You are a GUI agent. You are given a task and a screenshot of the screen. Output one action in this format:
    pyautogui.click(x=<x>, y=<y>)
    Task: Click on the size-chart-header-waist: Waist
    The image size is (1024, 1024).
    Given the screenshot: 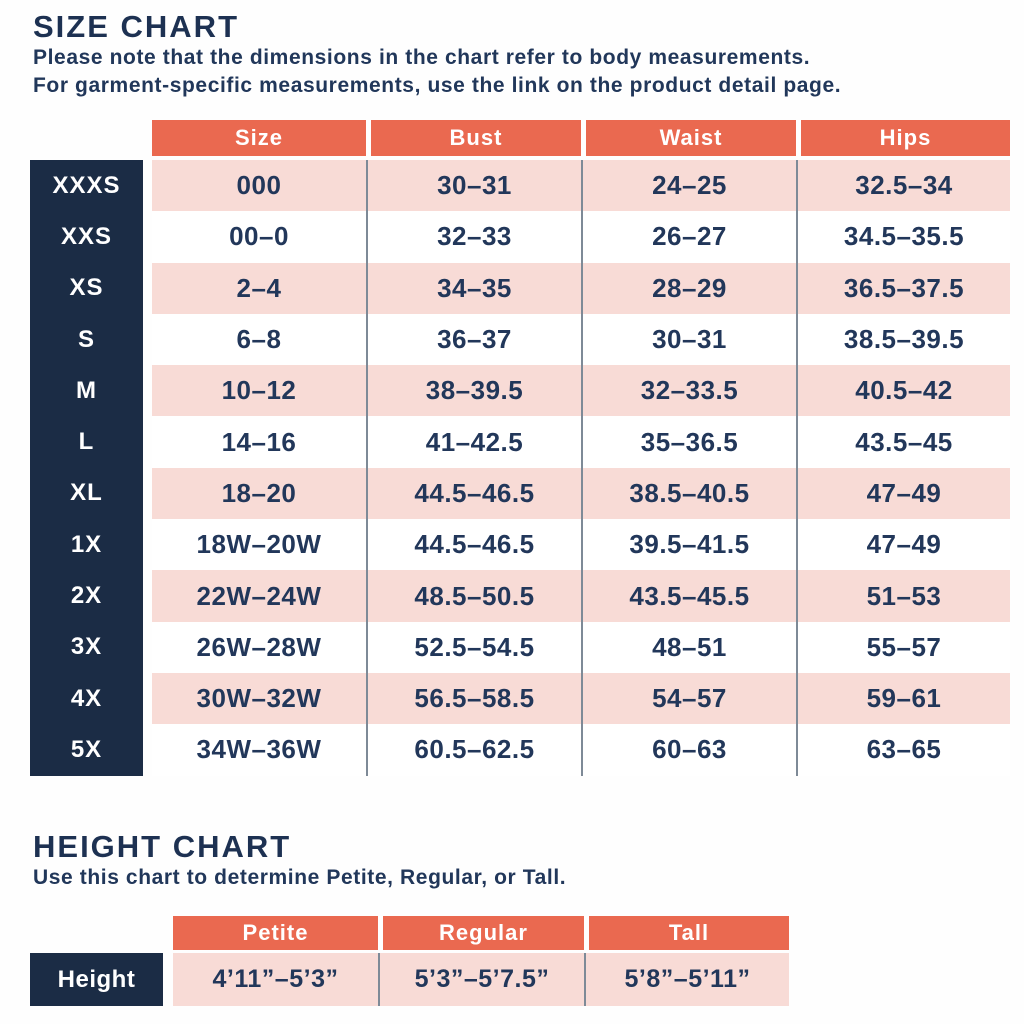 What is the action you would take?
    pyautogui.click(x=688, y=138)
    